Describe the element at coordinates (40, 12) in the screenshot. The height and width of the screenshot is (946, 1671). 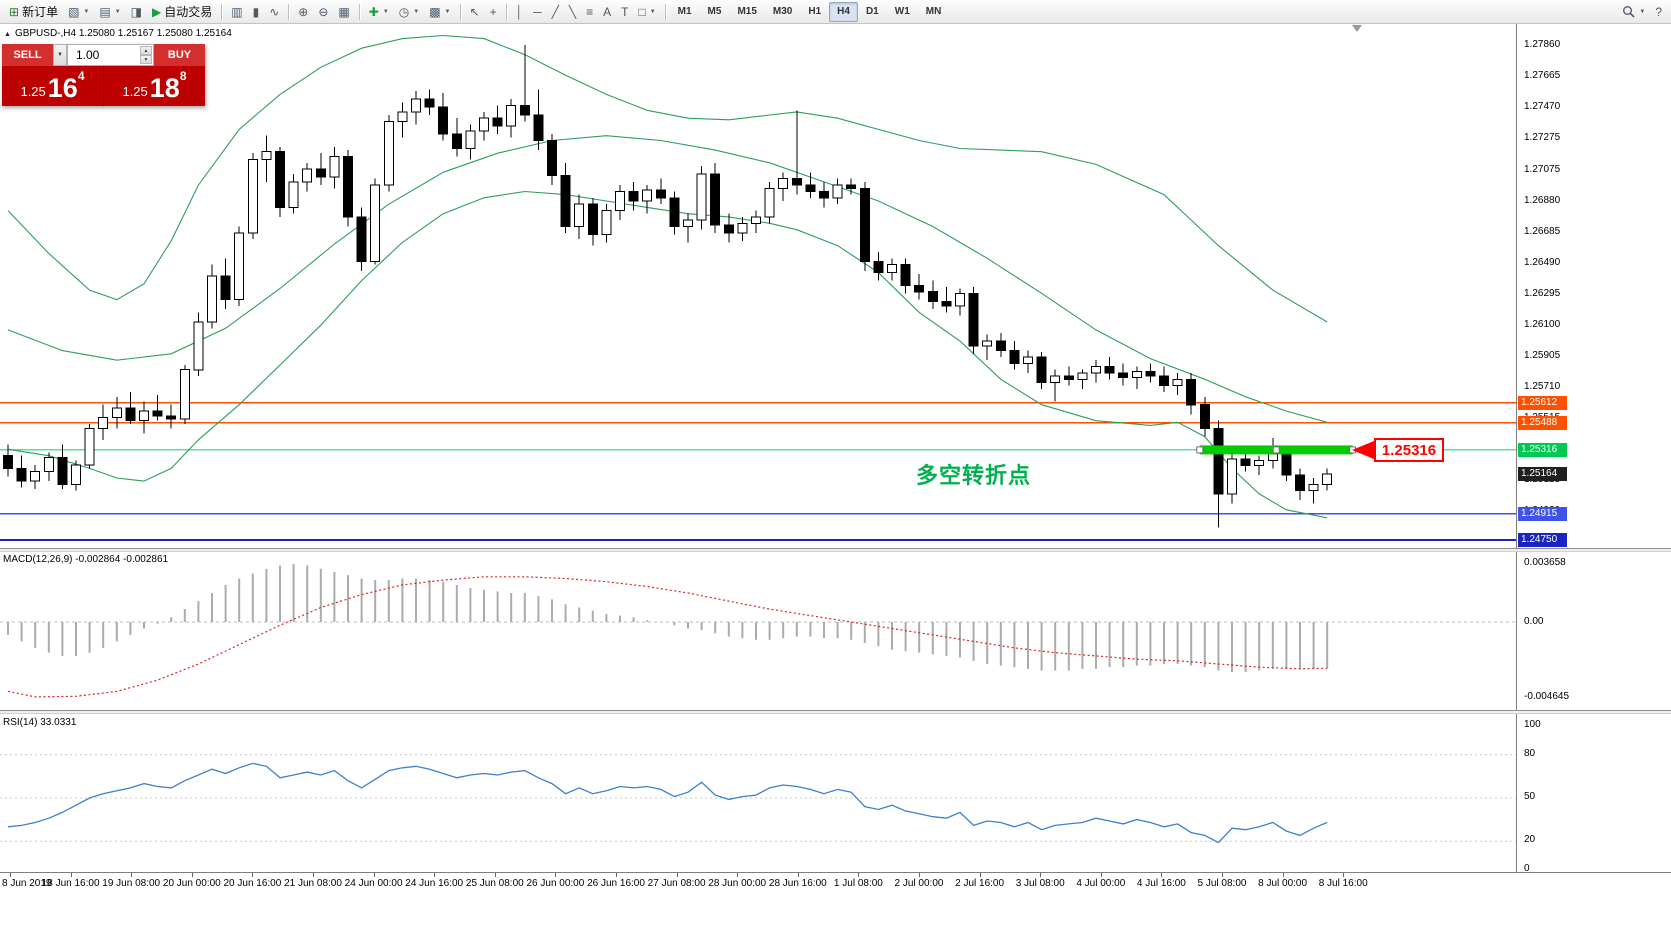
I see `new-order-button-label: 新订单` at that location.